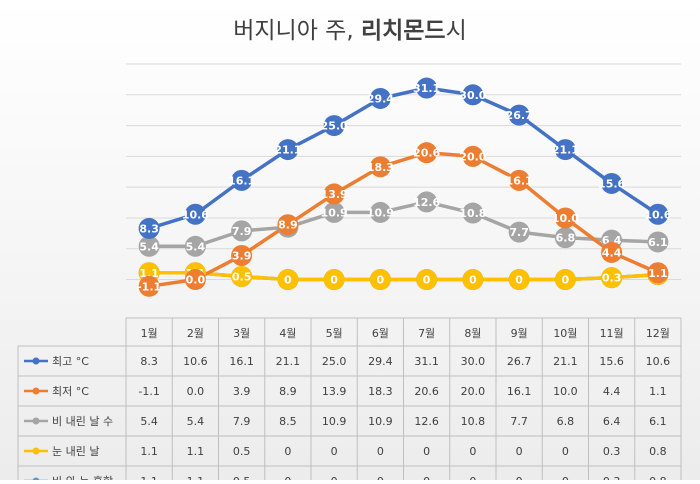 The height and width of the screenshot is (484, 700). Describe the element at coordinates (287, 333) in the screenshot. I see `tick-label: 4월` at that location.